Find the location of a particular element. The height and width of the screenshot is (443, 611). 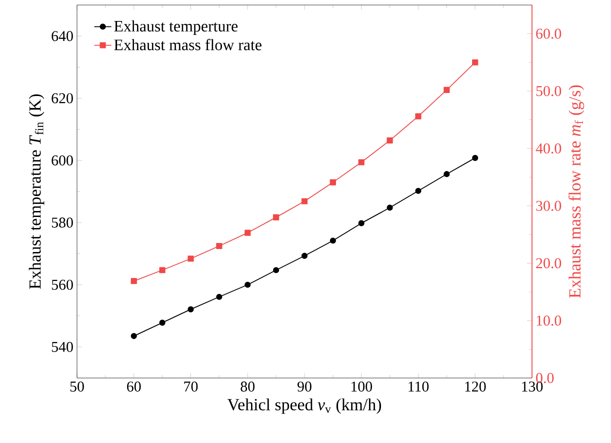

y-tick-label: 580 is located at coordinates (62, 223).